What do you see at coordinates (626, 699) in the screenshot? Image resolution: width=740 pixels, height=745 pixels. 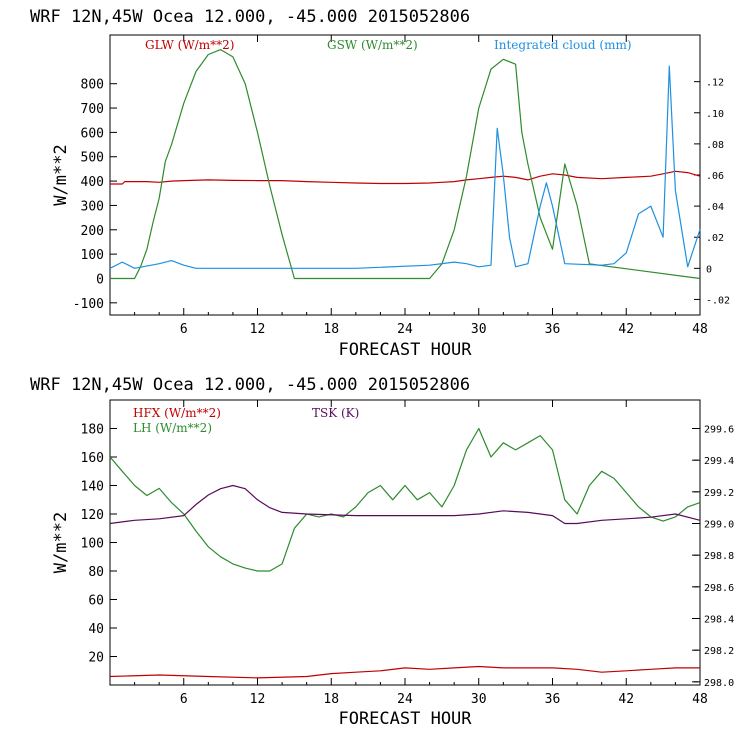 I see `chart2-x-tick-label: 42` at bounding box center [626, 699].